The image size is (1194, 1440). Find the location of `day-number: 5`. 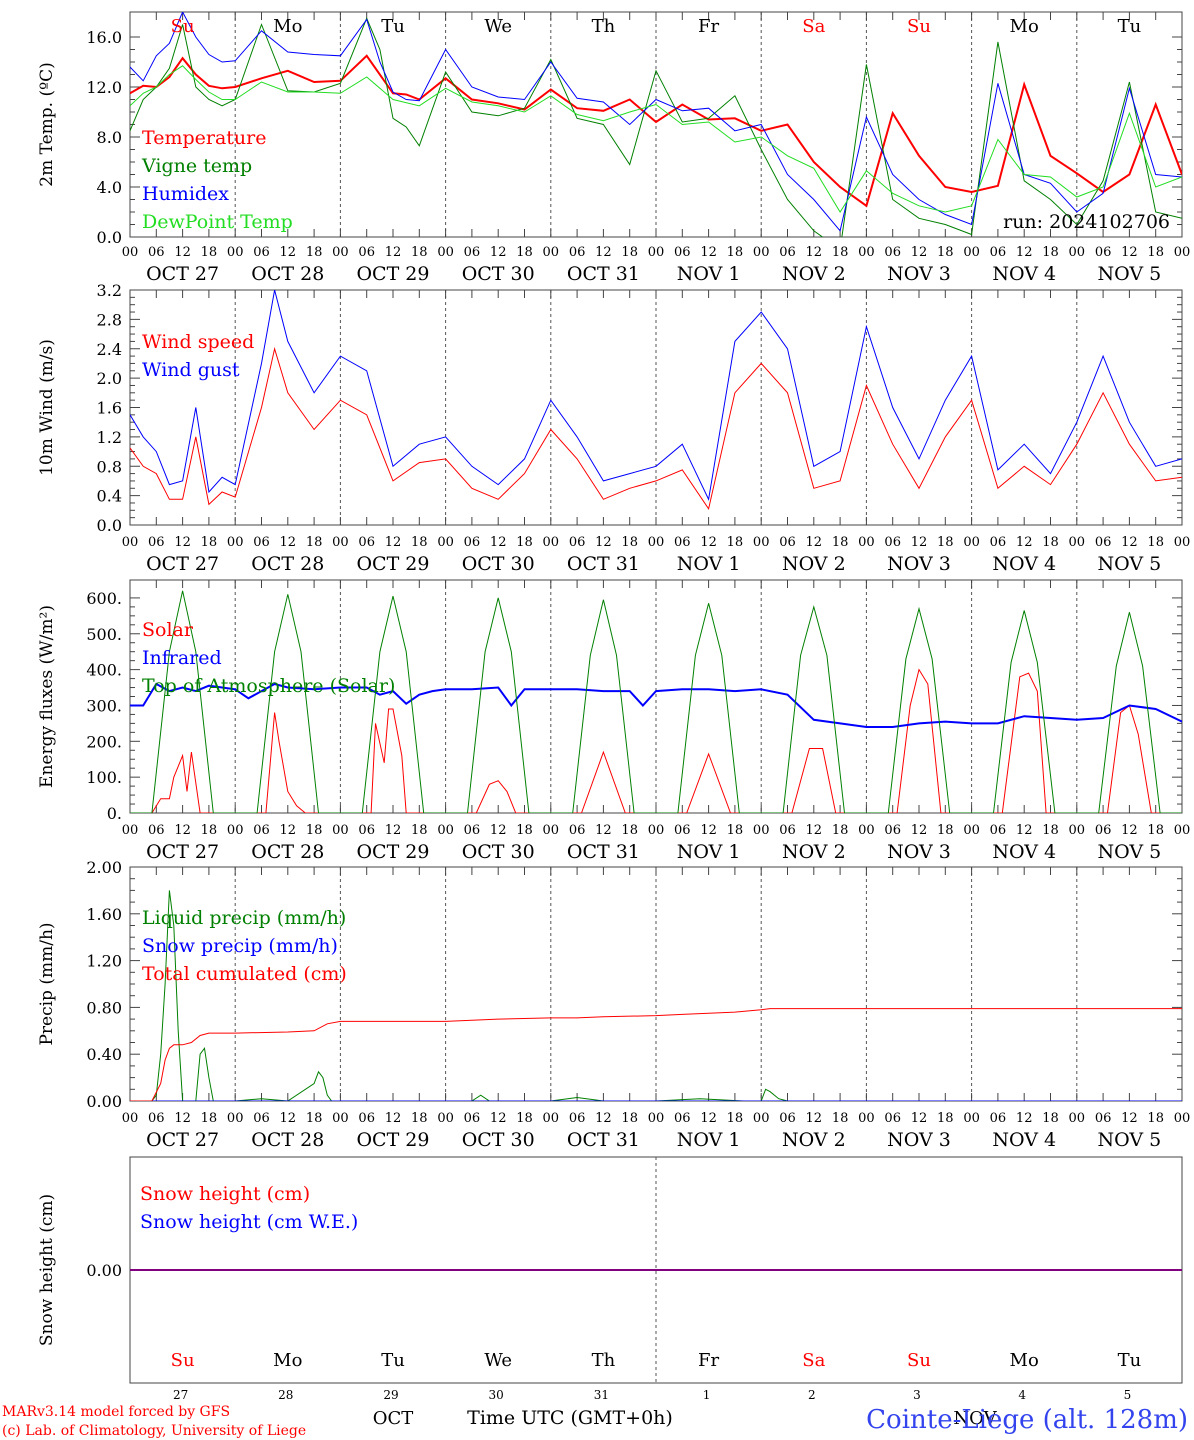

day-number: 5 is located at coordinates (1128, 1395).